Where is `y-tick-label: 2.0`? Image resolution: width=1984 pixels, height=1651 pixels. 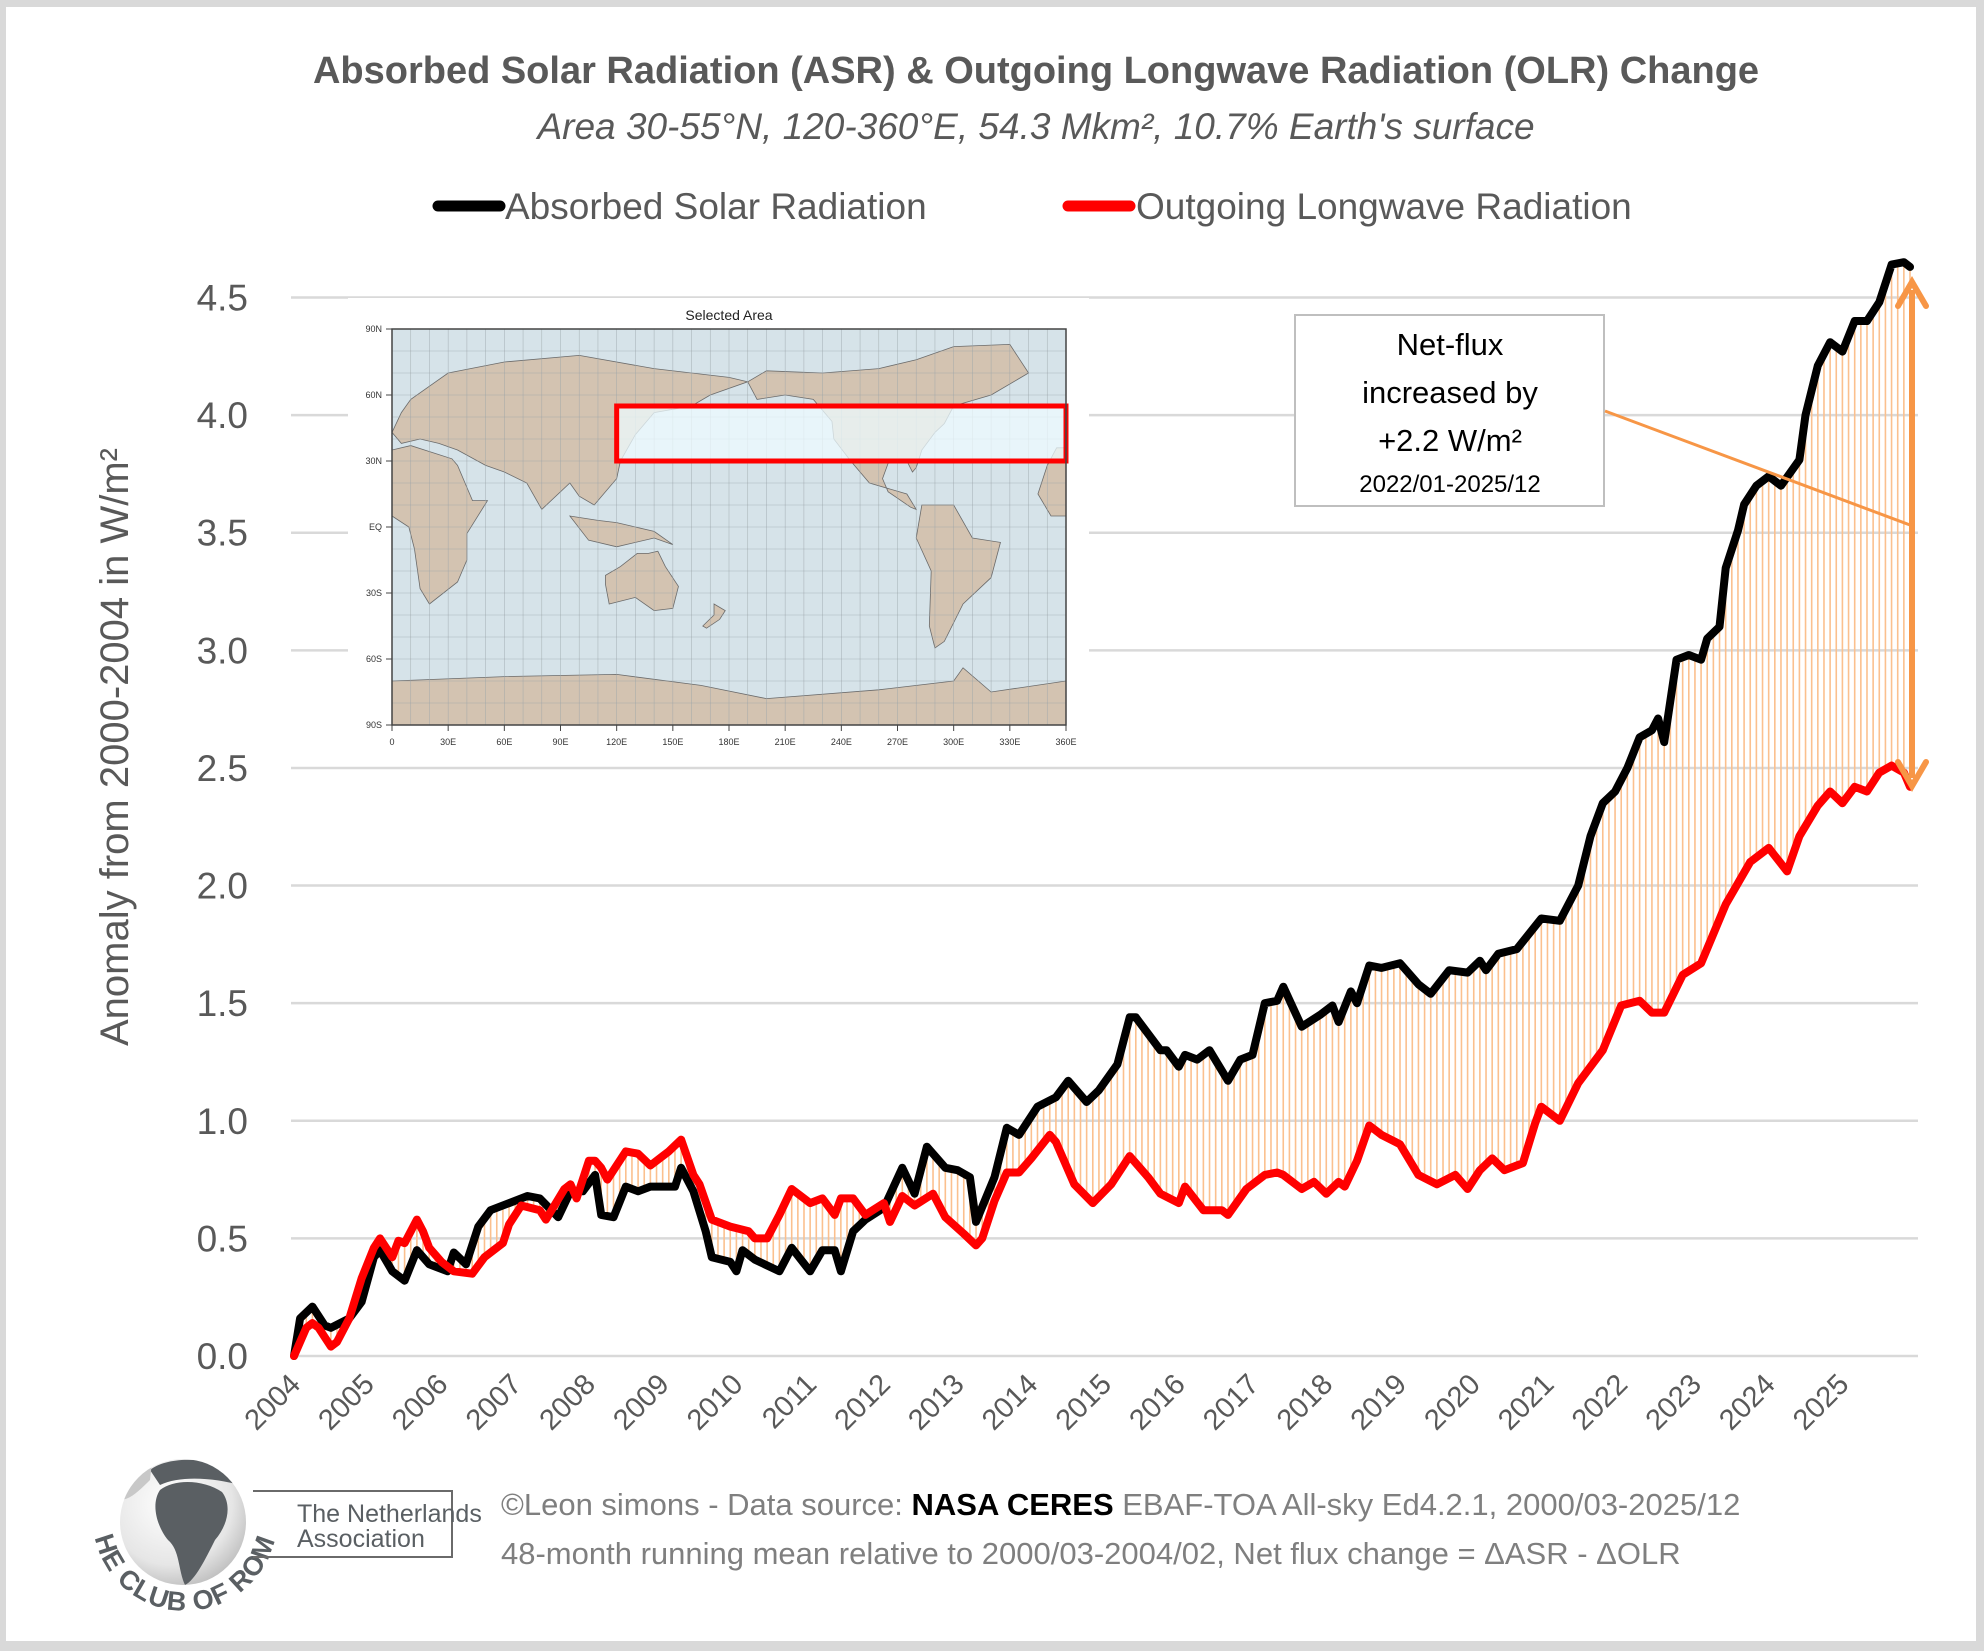
y-tick-label: 2.0 is located at coordinates (222, 886).